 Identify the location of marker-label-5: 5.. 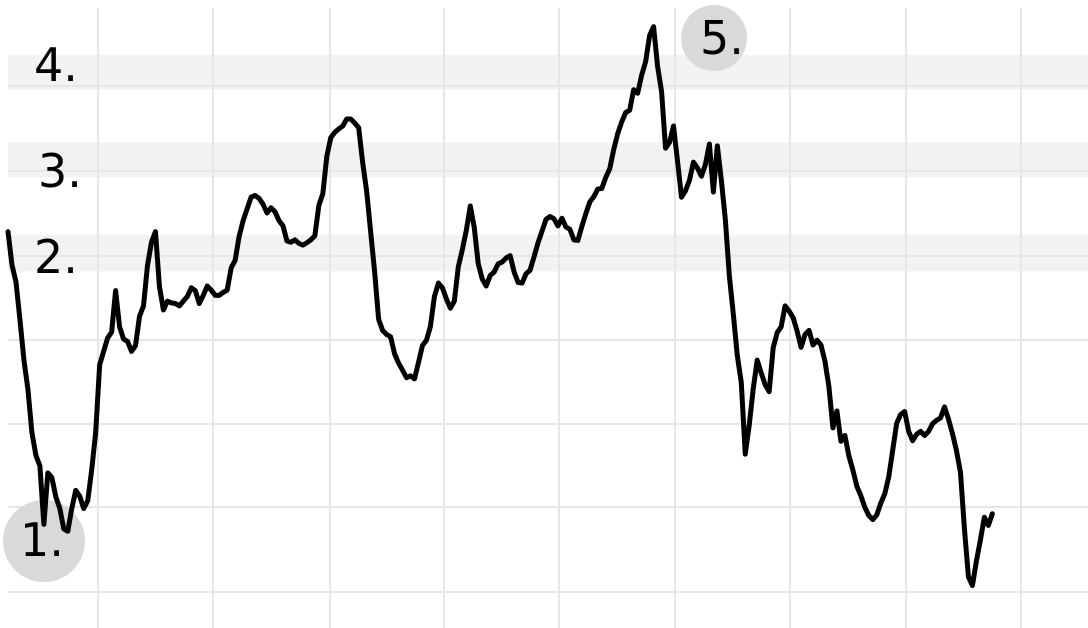
(722, 38).